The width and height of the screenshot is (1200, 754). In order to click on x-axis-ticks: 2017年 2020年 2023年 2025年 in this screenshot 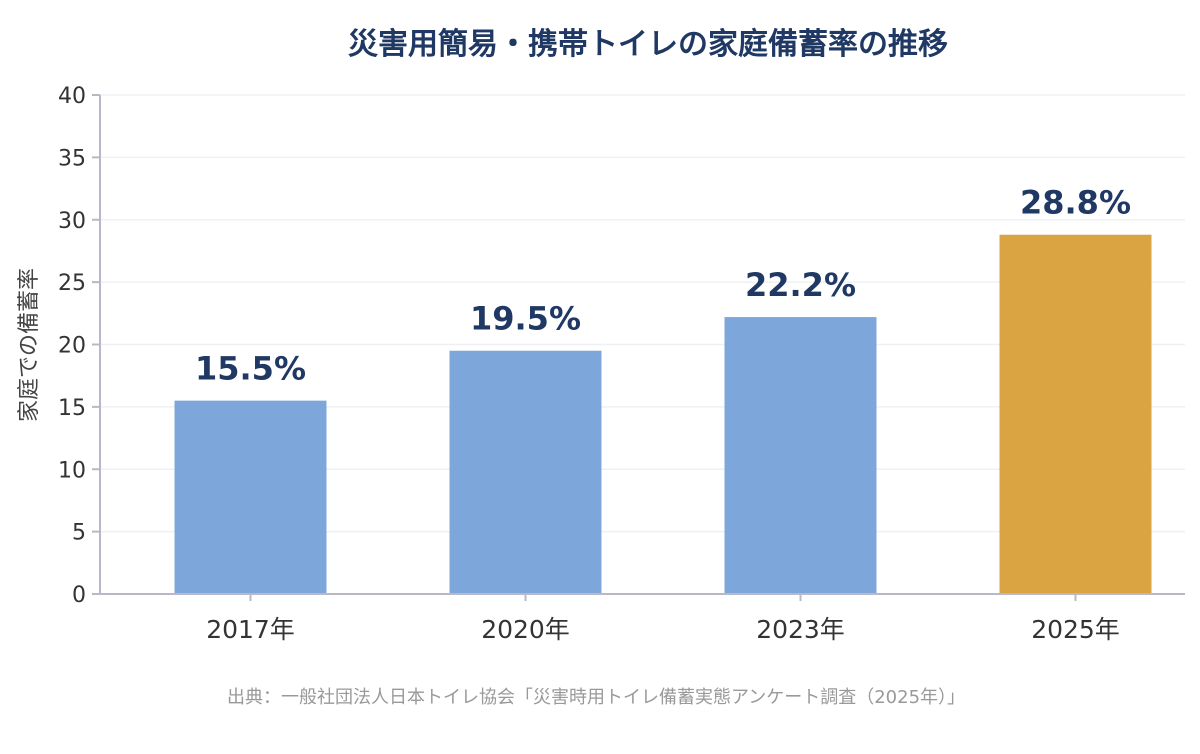, I will do `click(663, 619)`.